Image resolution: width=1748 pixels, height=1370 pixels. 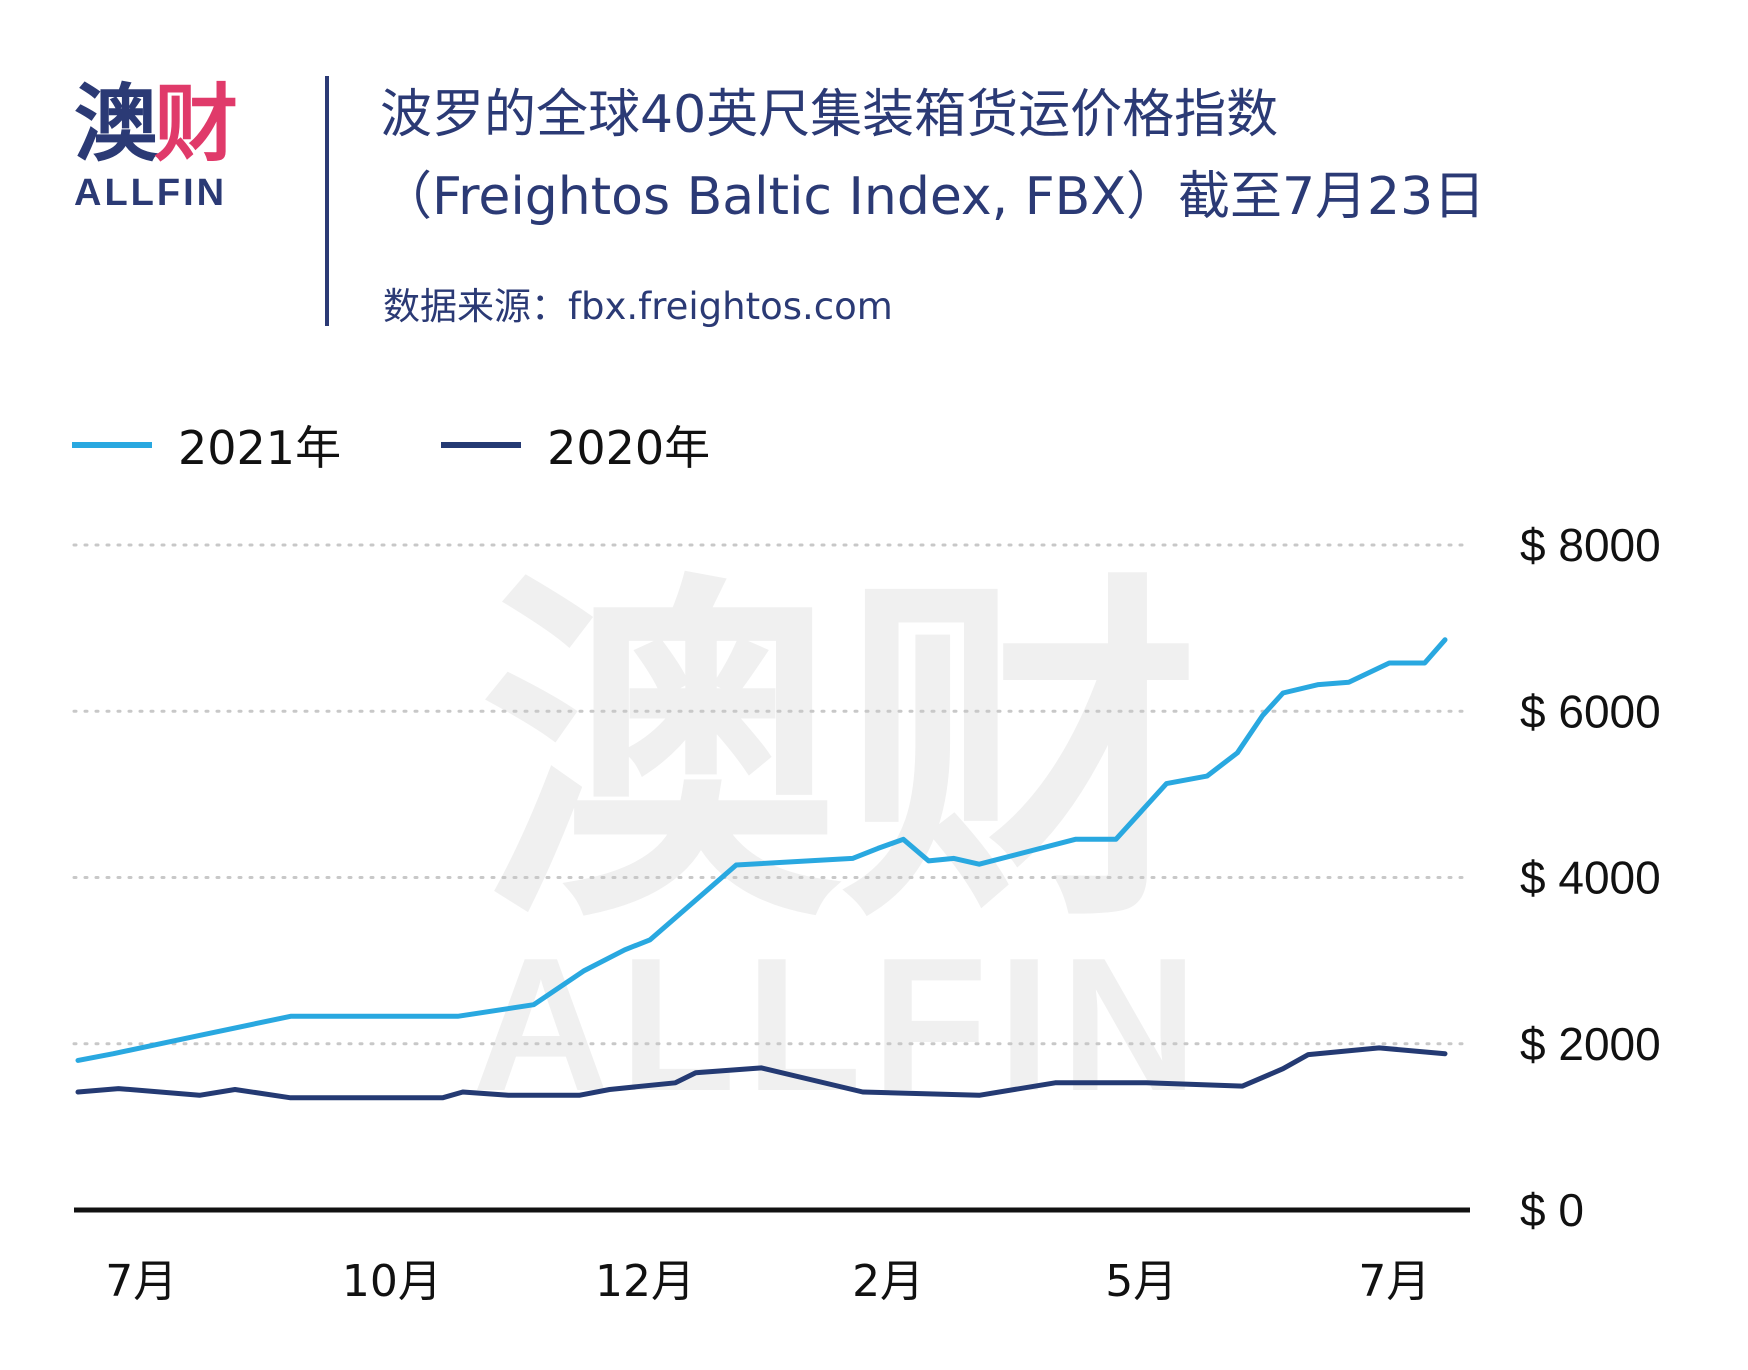 I want to click on chart-title-line2: （Freightos Baltic Index, FBX）截至7月23日, so click(x=933, y=197).